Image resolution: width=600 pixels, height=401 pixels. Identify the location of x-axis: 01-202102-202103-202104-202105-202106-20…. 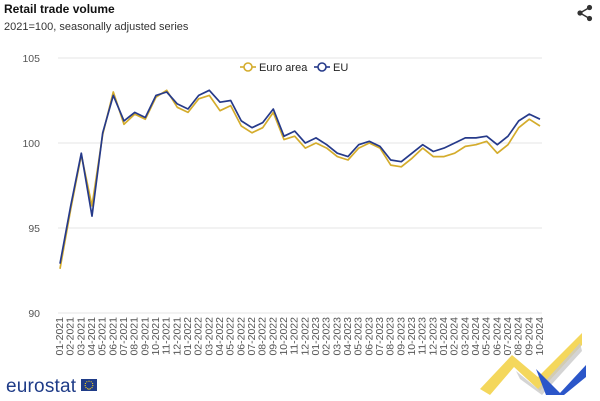
(300, 336).